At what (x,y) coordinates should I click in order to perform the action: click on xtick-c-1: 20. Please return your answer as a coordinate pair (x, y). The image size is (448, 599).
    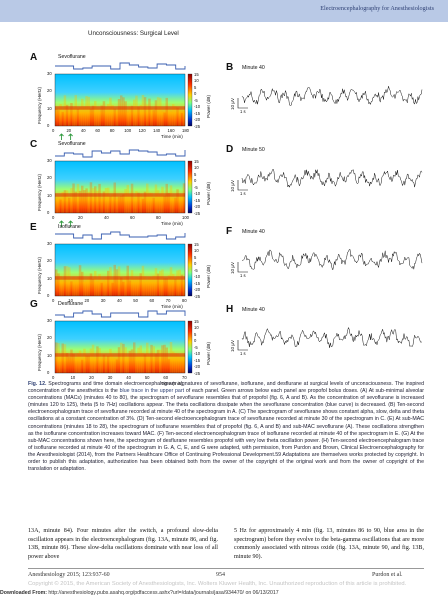
    Looking at the image, I should click on (80, 217).